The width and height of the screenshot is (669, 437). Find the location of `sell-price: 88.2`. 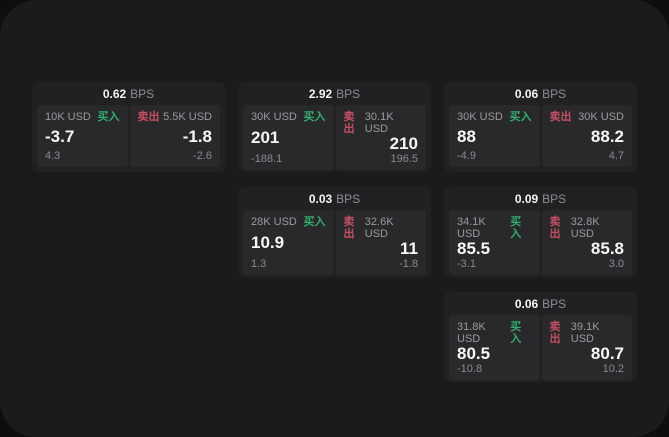

sell-price: 88.2 is located at coordinates (607, 136).